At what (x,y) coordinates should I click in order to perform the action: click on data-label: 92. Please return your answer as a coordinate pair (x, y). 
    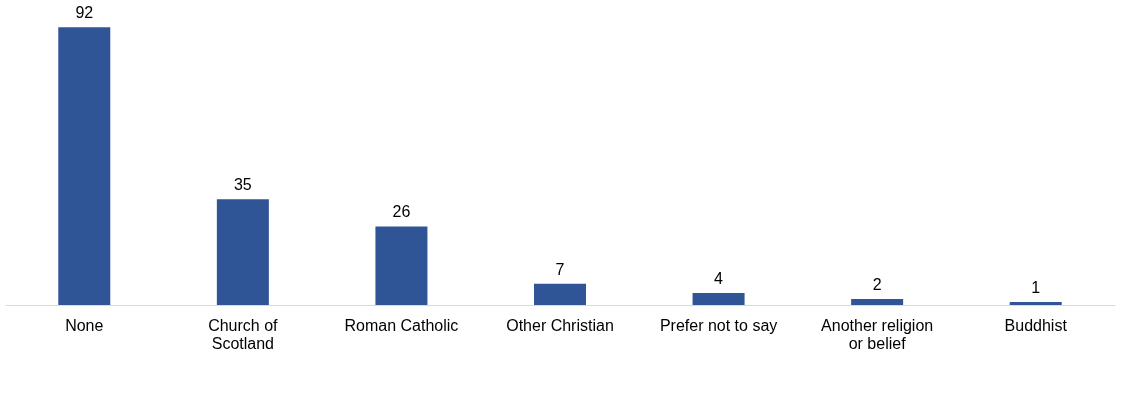
    Looking at the image, I should click on (84, 13).